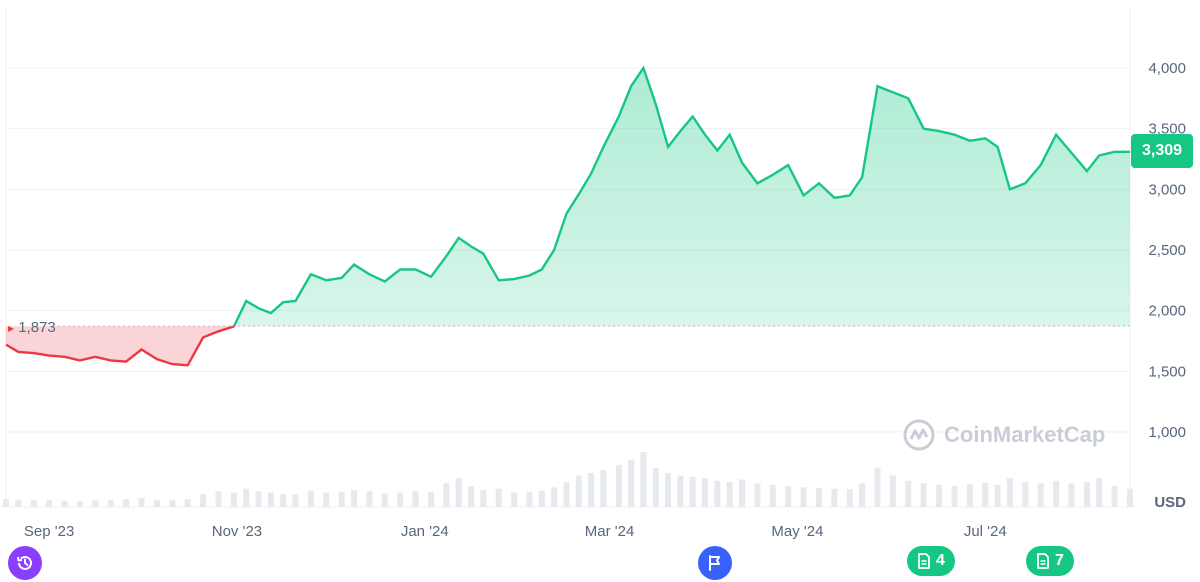 Image resolution: width=1200 pixels, height=582 pixels. I want to click on x-tick-label: Jul '24, so click(985, 531).